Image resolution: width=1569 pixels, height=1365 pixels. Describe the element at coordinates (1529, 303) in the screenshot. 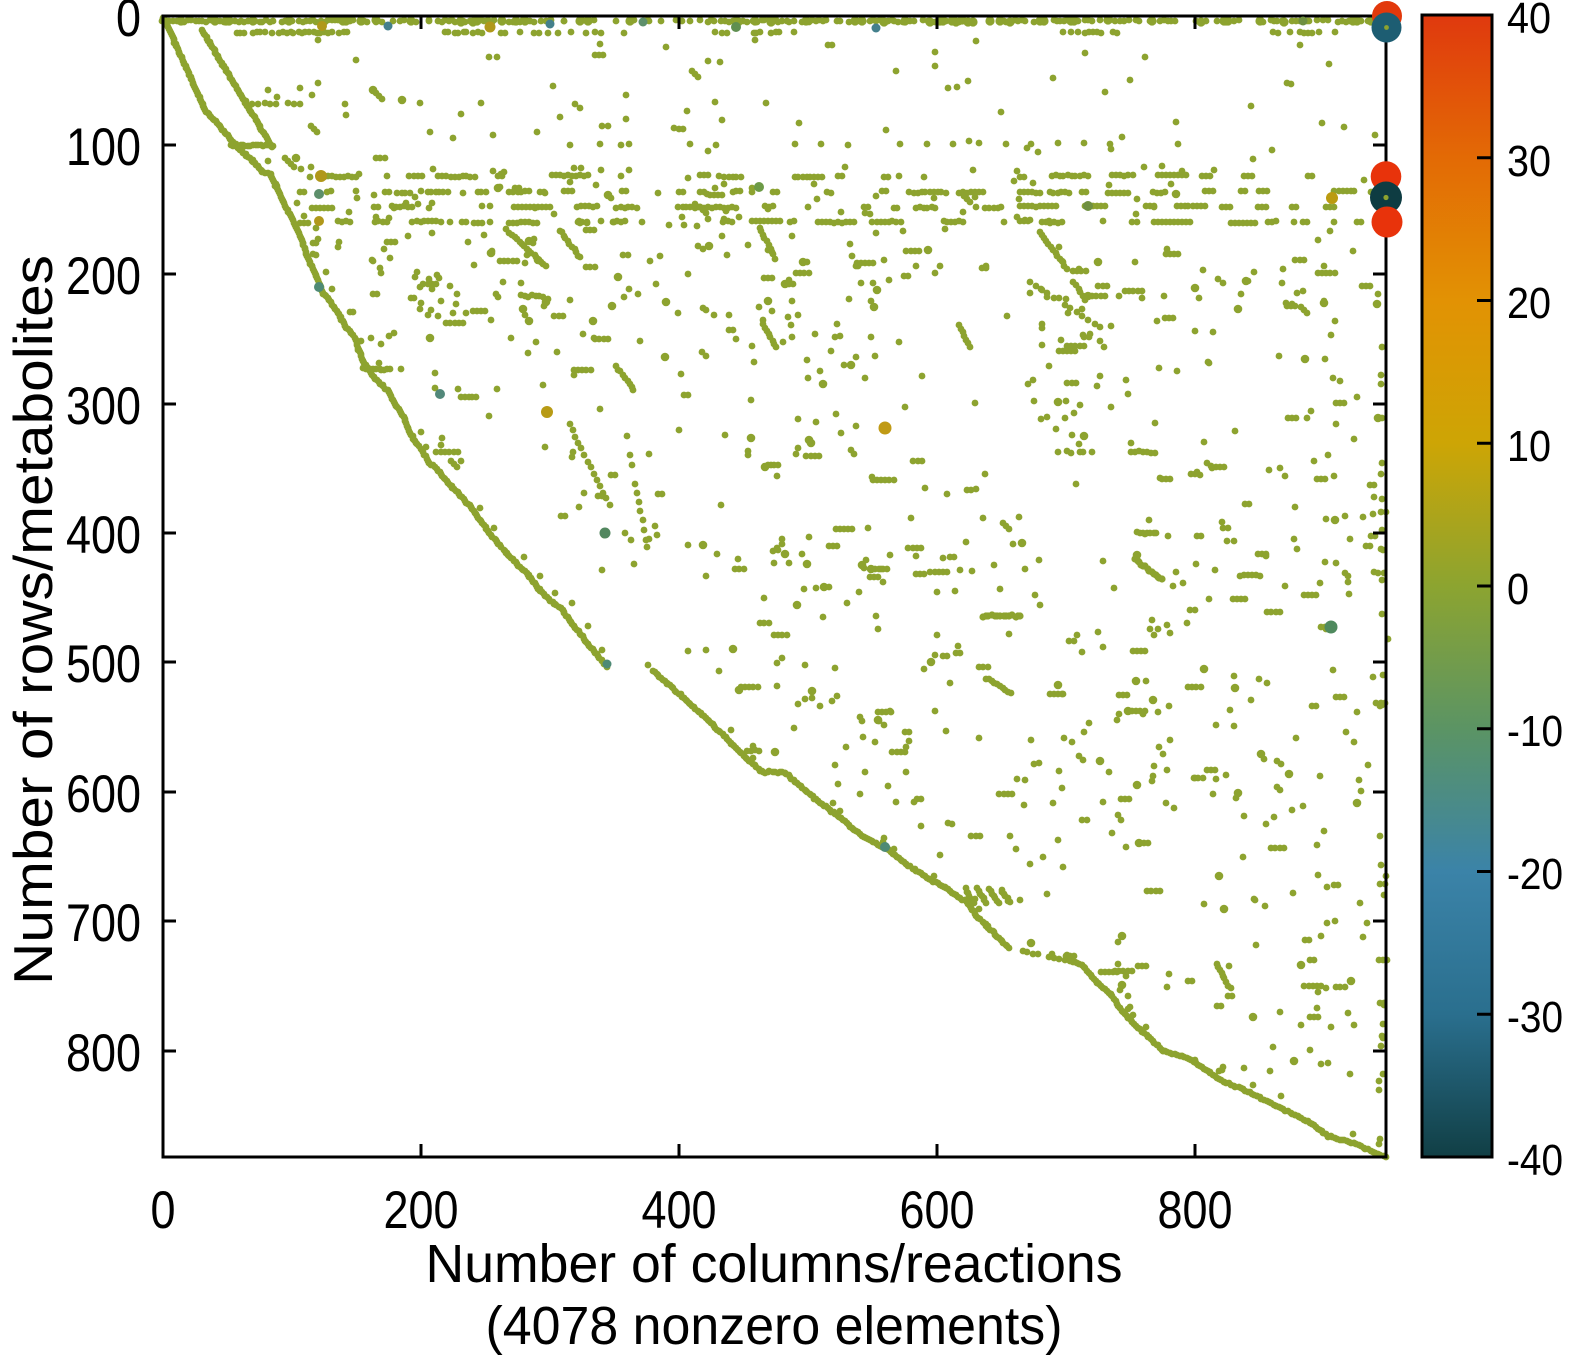

I see `svg-text: 20` at that location.